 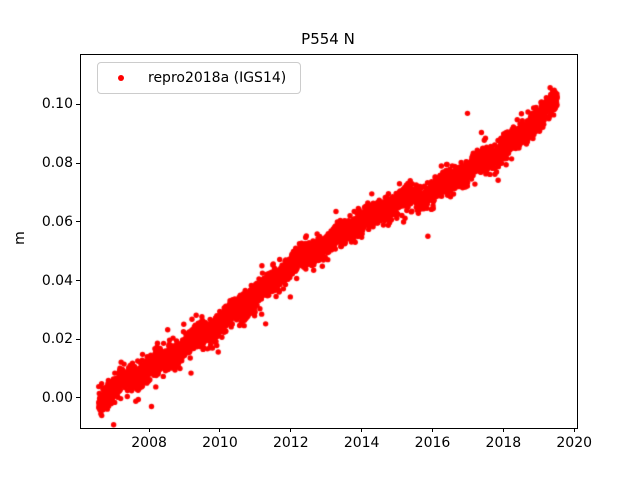 What do you see at coordinates (57, 280) in the screenshot?
I see `y-tick-label: 0.04` at bounding box center [57, 280].